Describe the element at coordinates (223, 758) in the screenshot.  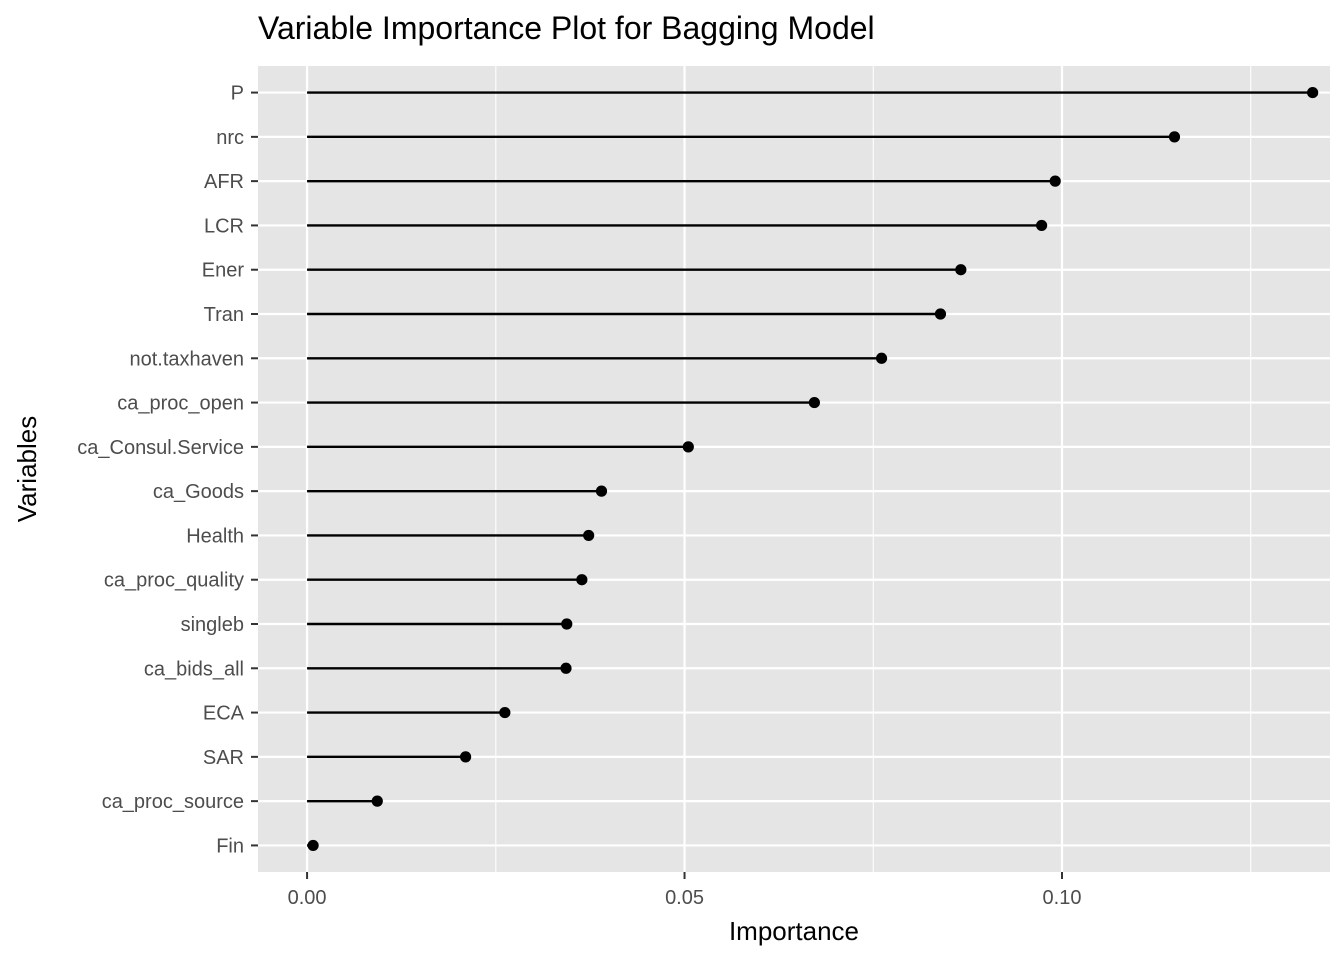
I see `y-tick-label: SAR` at that location.